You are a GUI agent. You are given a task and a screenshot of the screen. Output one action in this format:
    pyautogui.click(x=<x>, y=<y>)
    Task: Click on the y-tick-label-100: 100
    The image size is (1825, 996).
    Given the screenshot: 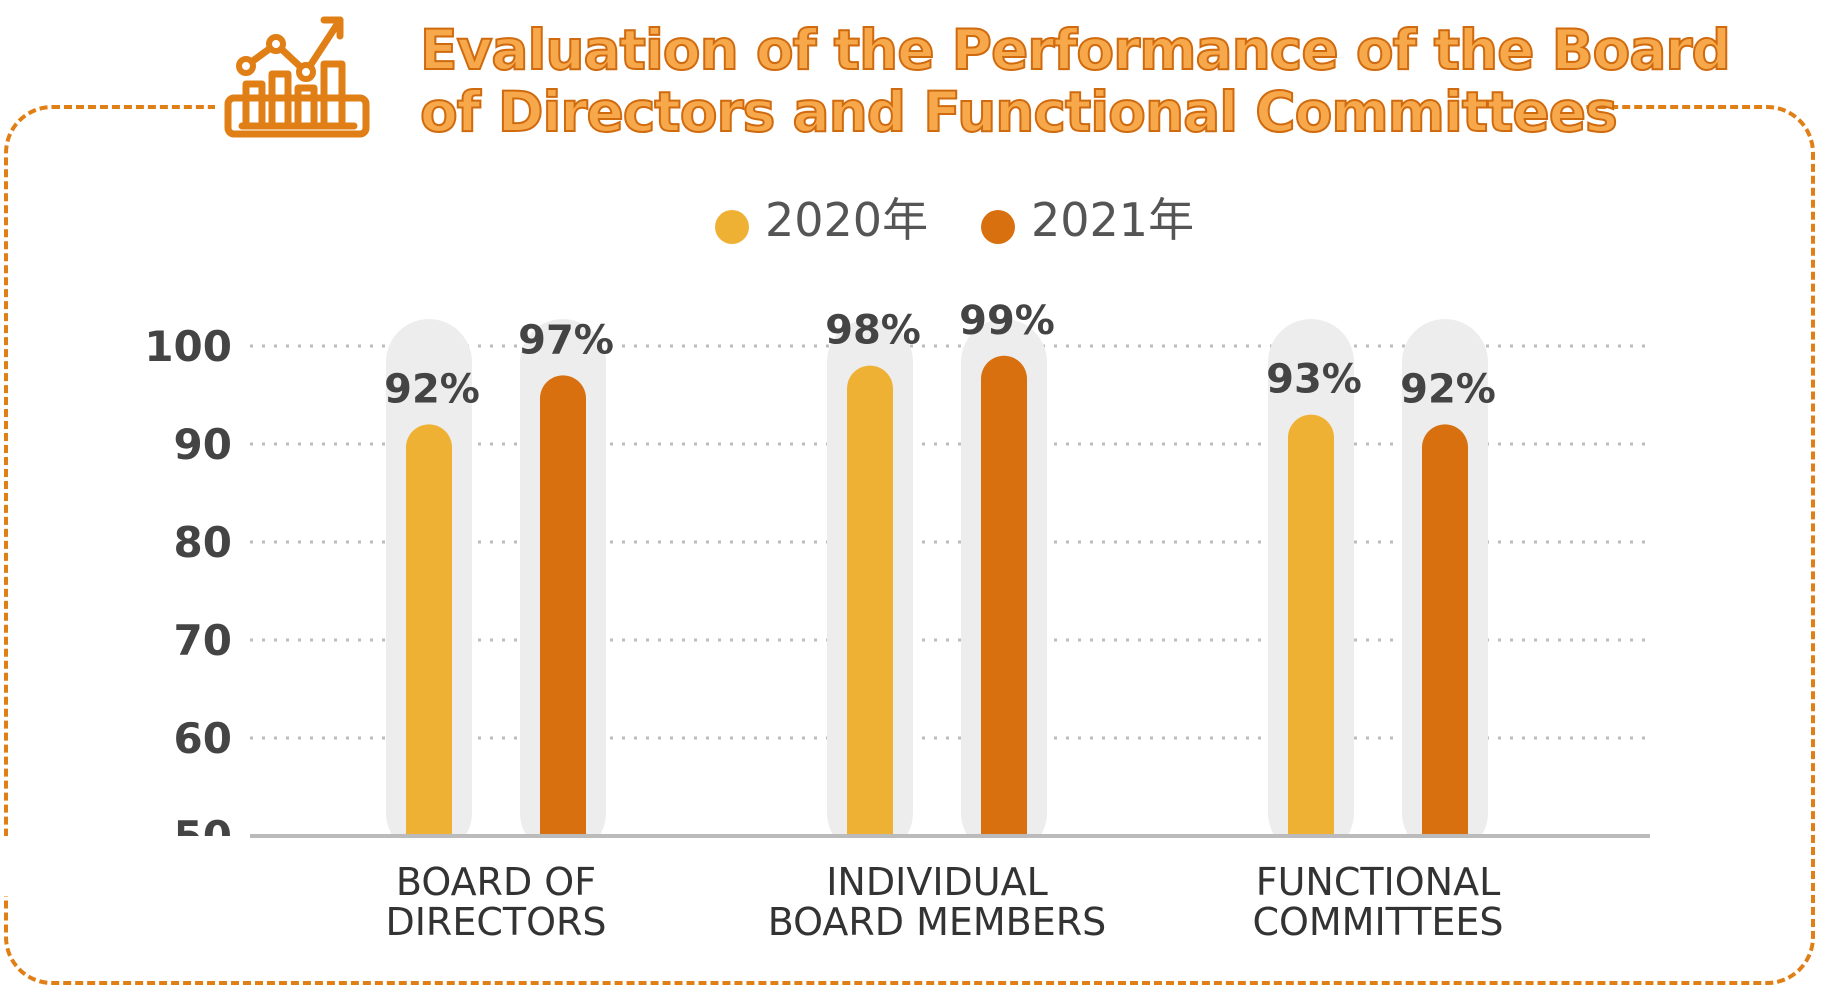 What is the action you would take?
    pyautogui.click(x=188, y=346)
    